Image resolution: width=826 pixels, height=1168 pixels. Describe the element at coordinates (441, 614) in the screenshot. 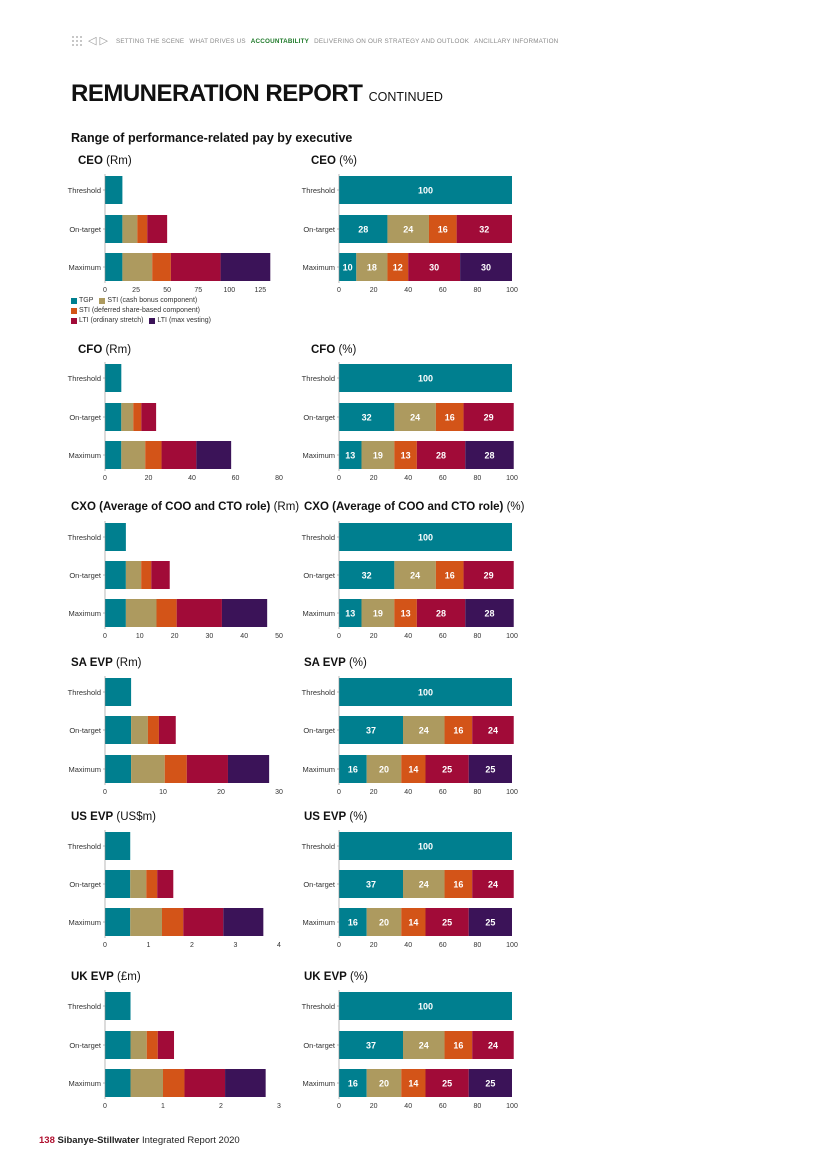

I see `data-label: 28` at that location.